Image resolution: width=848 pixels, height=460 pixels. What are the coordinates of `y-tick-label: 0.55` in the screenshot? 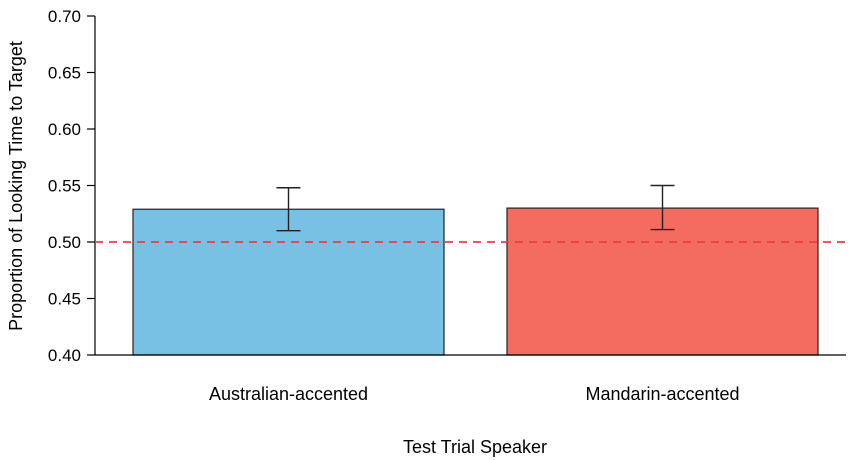 It's located at (64, 186).